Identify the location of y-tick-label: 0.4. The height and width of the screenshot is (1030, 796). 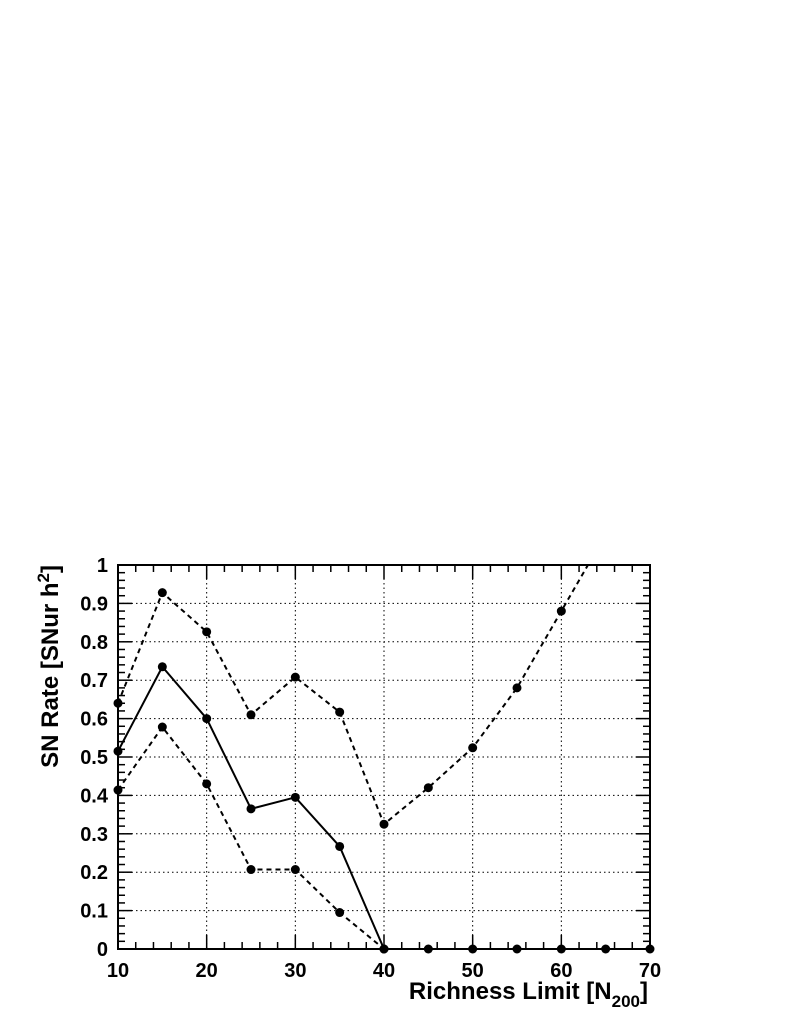
(94, 796).